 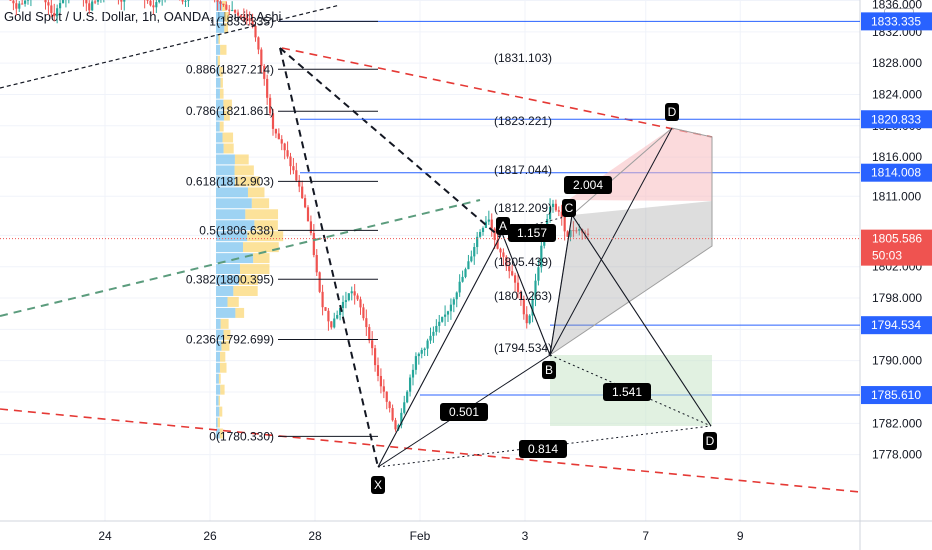 What do you see at coordinates (897, 94) in the screenshot?
I see `y-tick-label: 1824.000` at bounding box center [897, 94].